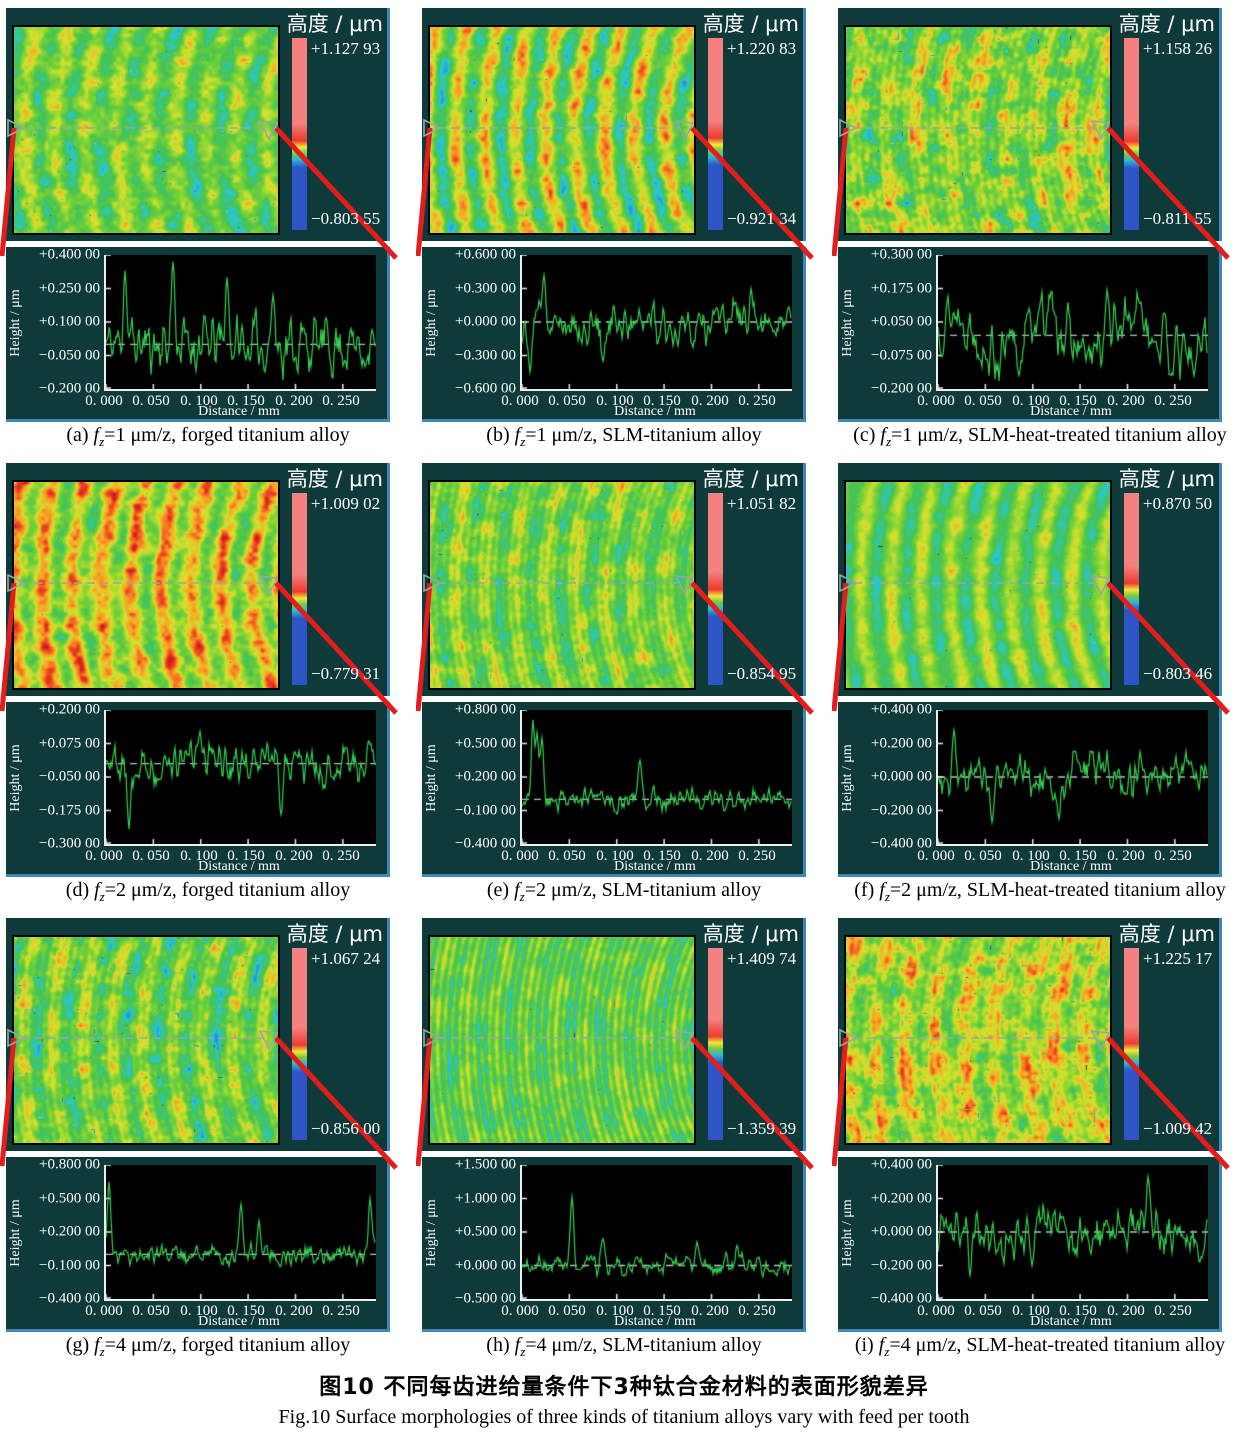 This screenshot has height=1453, width=1248. What do you see at coordinates (485, 810) in the screenshot?
I see `y-tick-label: −0.100 00` at bounding box center [485, 810].